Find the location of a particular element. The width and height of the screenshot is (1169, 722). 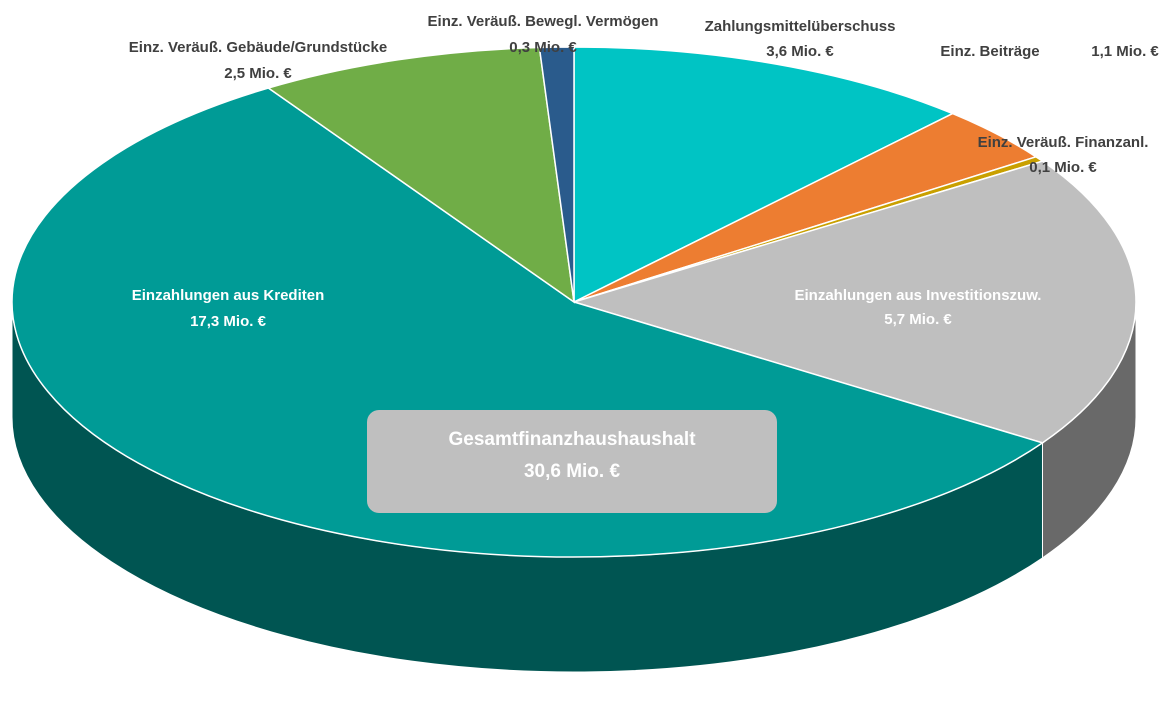

slice-label: Einzahlungen aus Investitionszuw. is located at coordinates (918, 295).